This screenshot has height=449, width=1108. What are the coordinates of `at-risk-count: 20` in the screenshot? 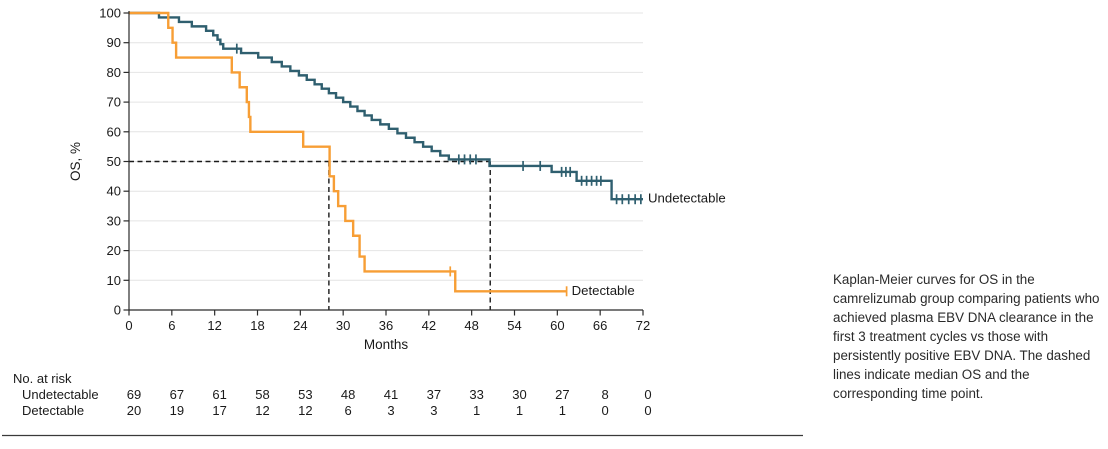 It's located at (134, 410).